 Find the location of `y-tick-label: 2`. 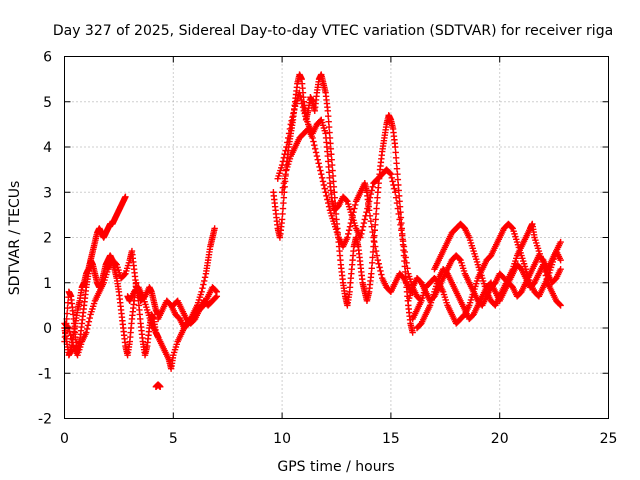

y-tick-label: 2 is located at coordinates (47, 239).